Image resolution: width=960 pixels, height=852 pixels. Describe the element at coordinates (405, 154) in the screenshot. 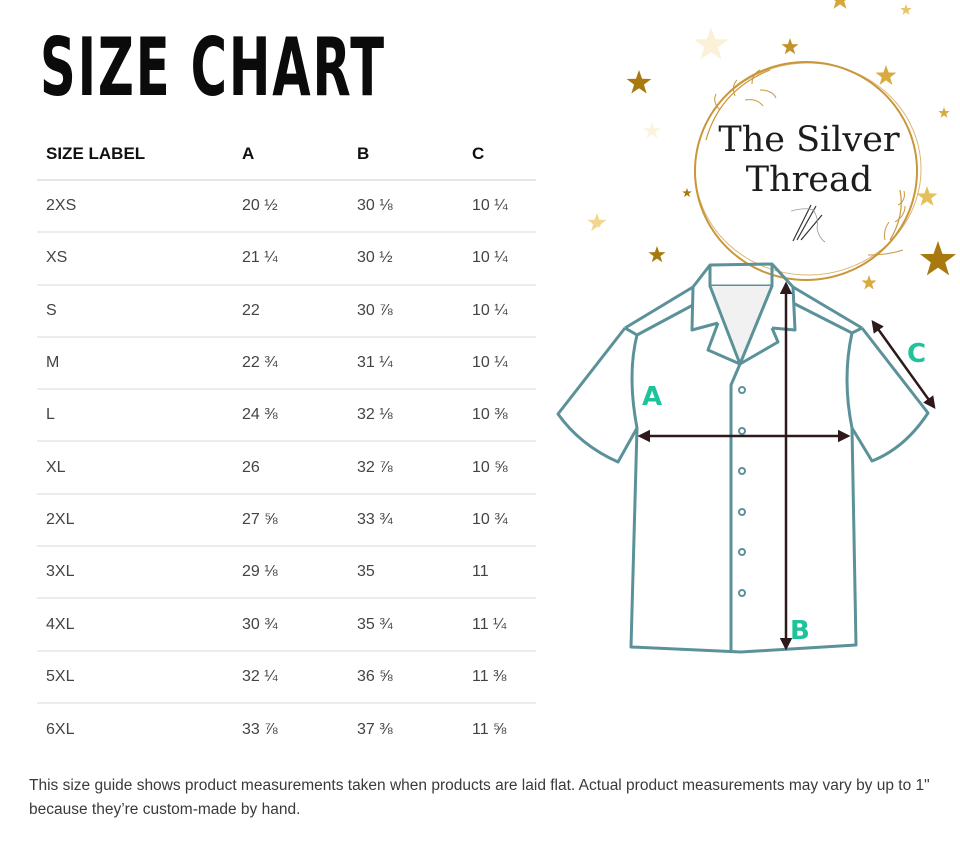

I see `header-b: B` at that location.